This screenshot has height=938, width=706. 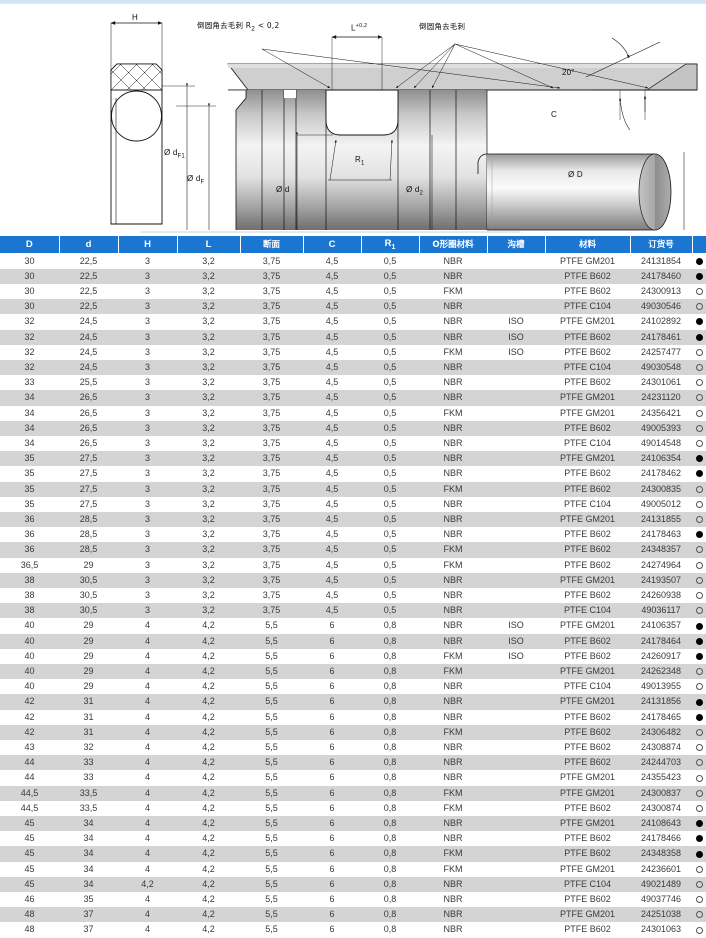 I want to click on table-row: 42 31 4 4,2 5,5 6 0,8 NBR PTFE GM201 24131856, so click(x=353, y=702).